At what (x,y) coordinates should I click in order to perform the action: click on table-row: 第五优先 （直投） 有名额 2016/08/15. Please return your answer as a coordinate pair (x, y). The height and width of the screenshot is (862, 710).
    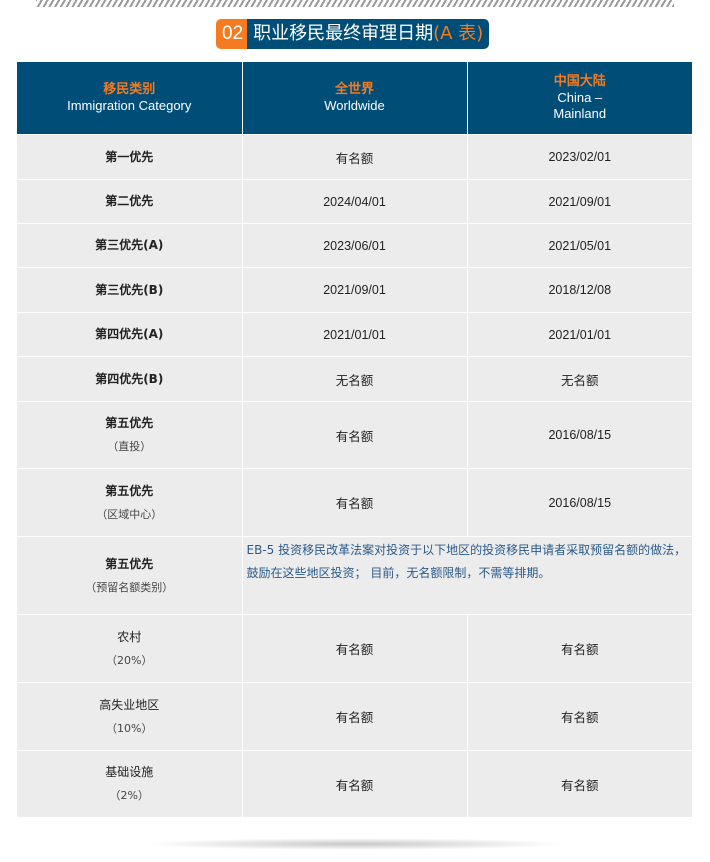
    Looking at the image, I should click on (354, 435).